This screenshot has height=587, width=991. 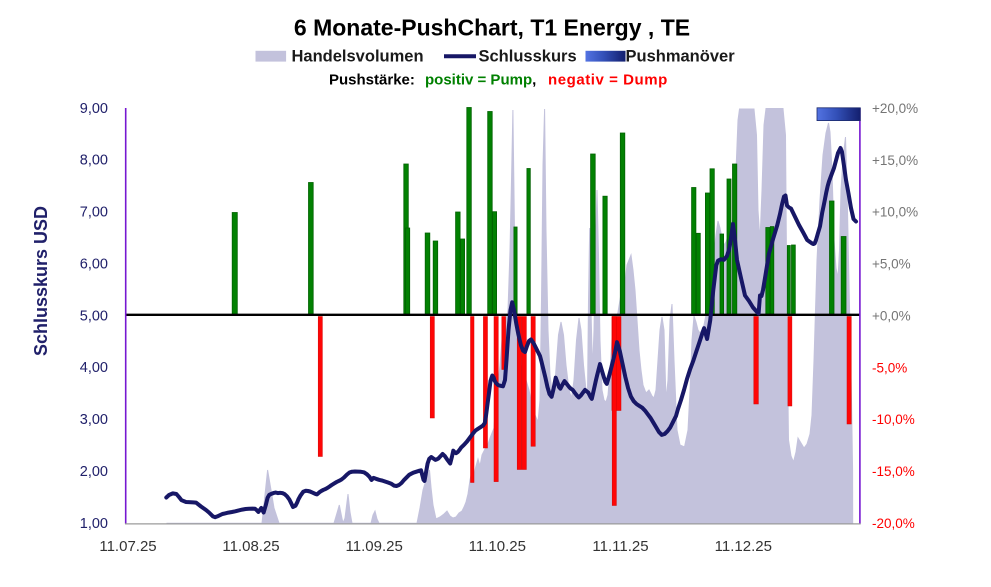 What do you see at coordinates (94, 213) in the screenshot?
I see `svg-text: 7,00` at bounding box center [94, 213].